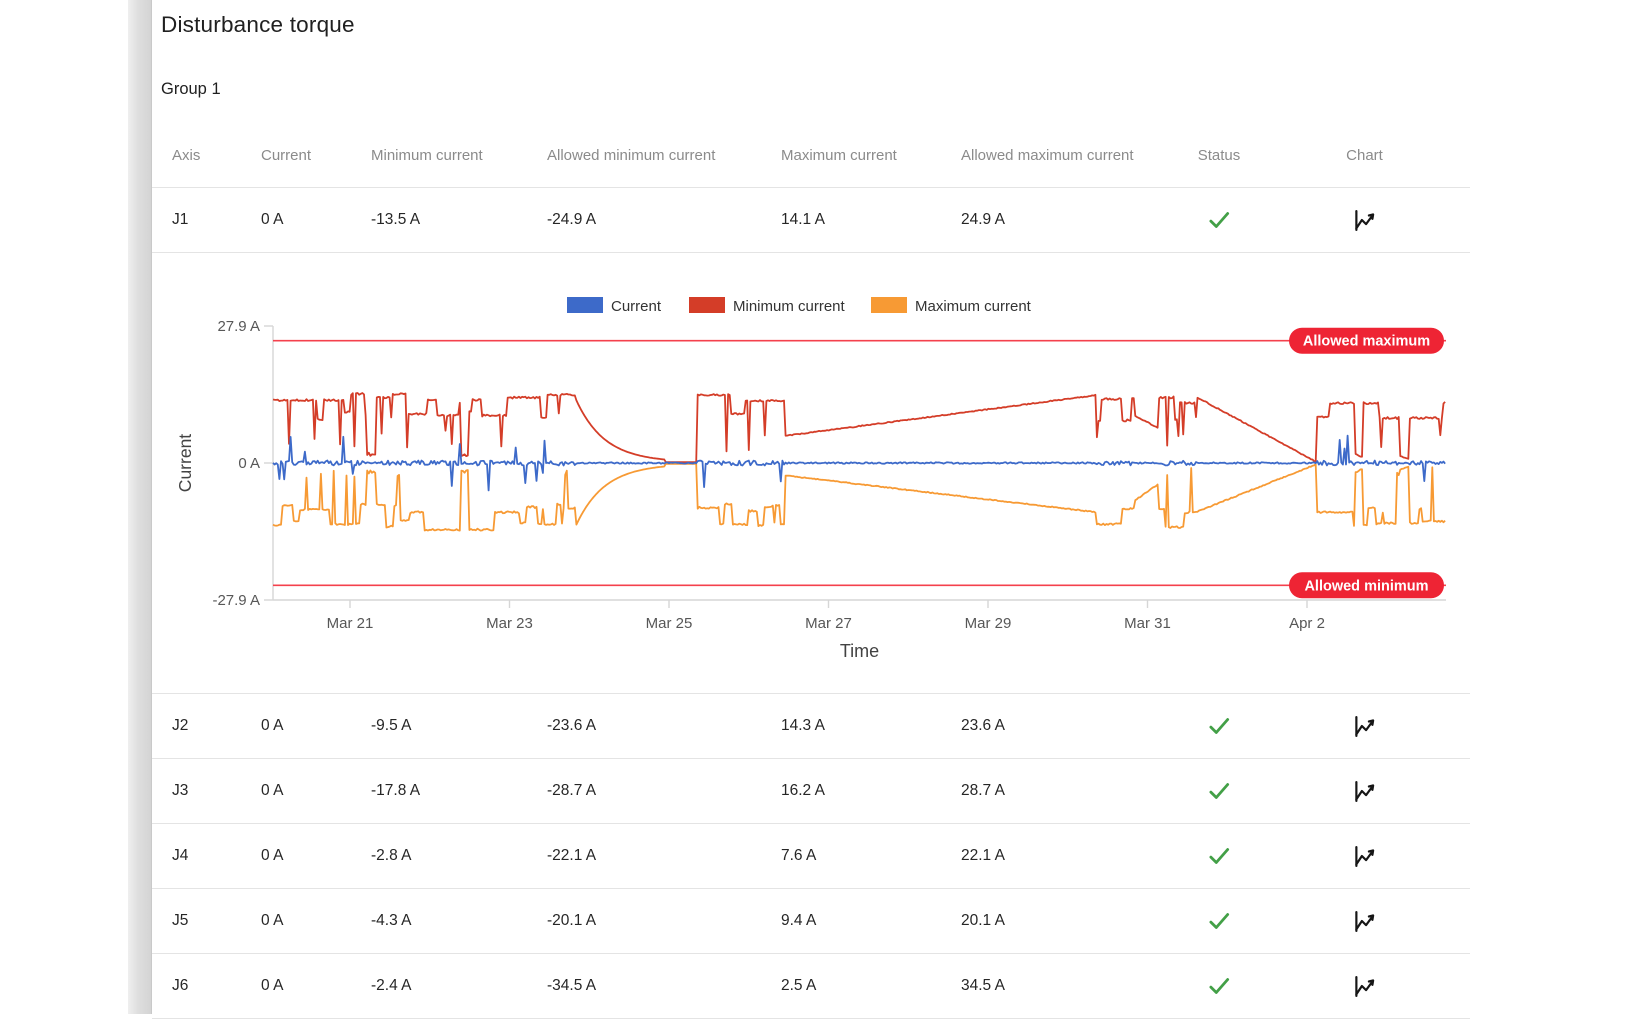 The image size is (1652, 1019). Describe the element at coordinates (1047, 155) in the screenshot. I see `column-header-allowed-max-current: Allowed maximum current` at that location.